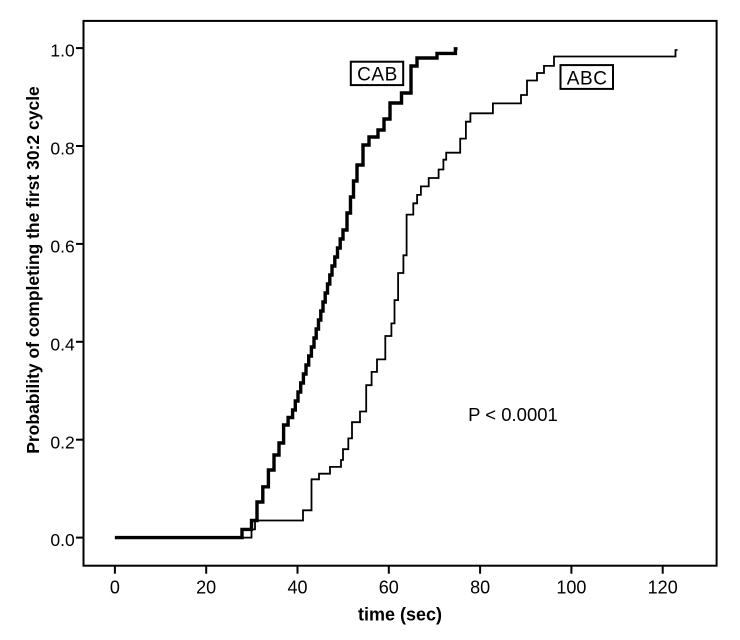  I want to click on svg-text: 0.2, so click(62, 442).